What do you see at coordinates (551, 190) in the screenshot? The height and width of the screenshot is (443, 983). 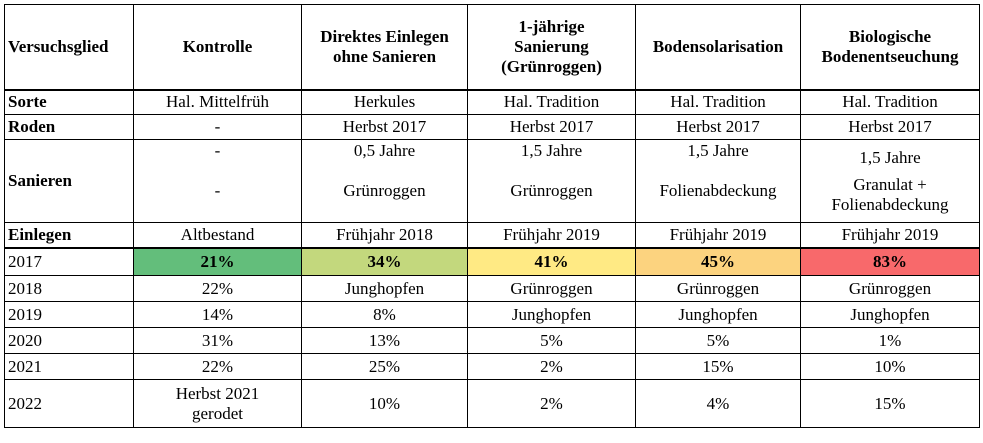 I see `sanieren-sanierung-b: Grünroggen` at bounding box center [551, 190].